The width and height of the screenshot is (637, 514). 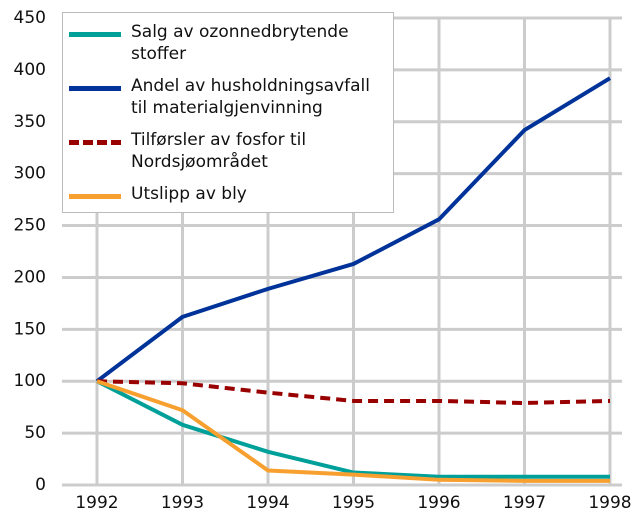 What do you see at coordinates (609, 503) in the screenshot?
I see `x-tick-label: 1998` at bounding box center [609, 503].